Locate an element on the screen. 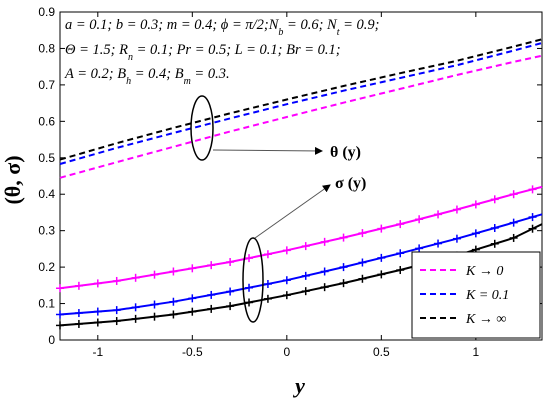 The width and height of the screenshot is (550, 401). x-tick-label: -1 is located at coordinates (97, 352).